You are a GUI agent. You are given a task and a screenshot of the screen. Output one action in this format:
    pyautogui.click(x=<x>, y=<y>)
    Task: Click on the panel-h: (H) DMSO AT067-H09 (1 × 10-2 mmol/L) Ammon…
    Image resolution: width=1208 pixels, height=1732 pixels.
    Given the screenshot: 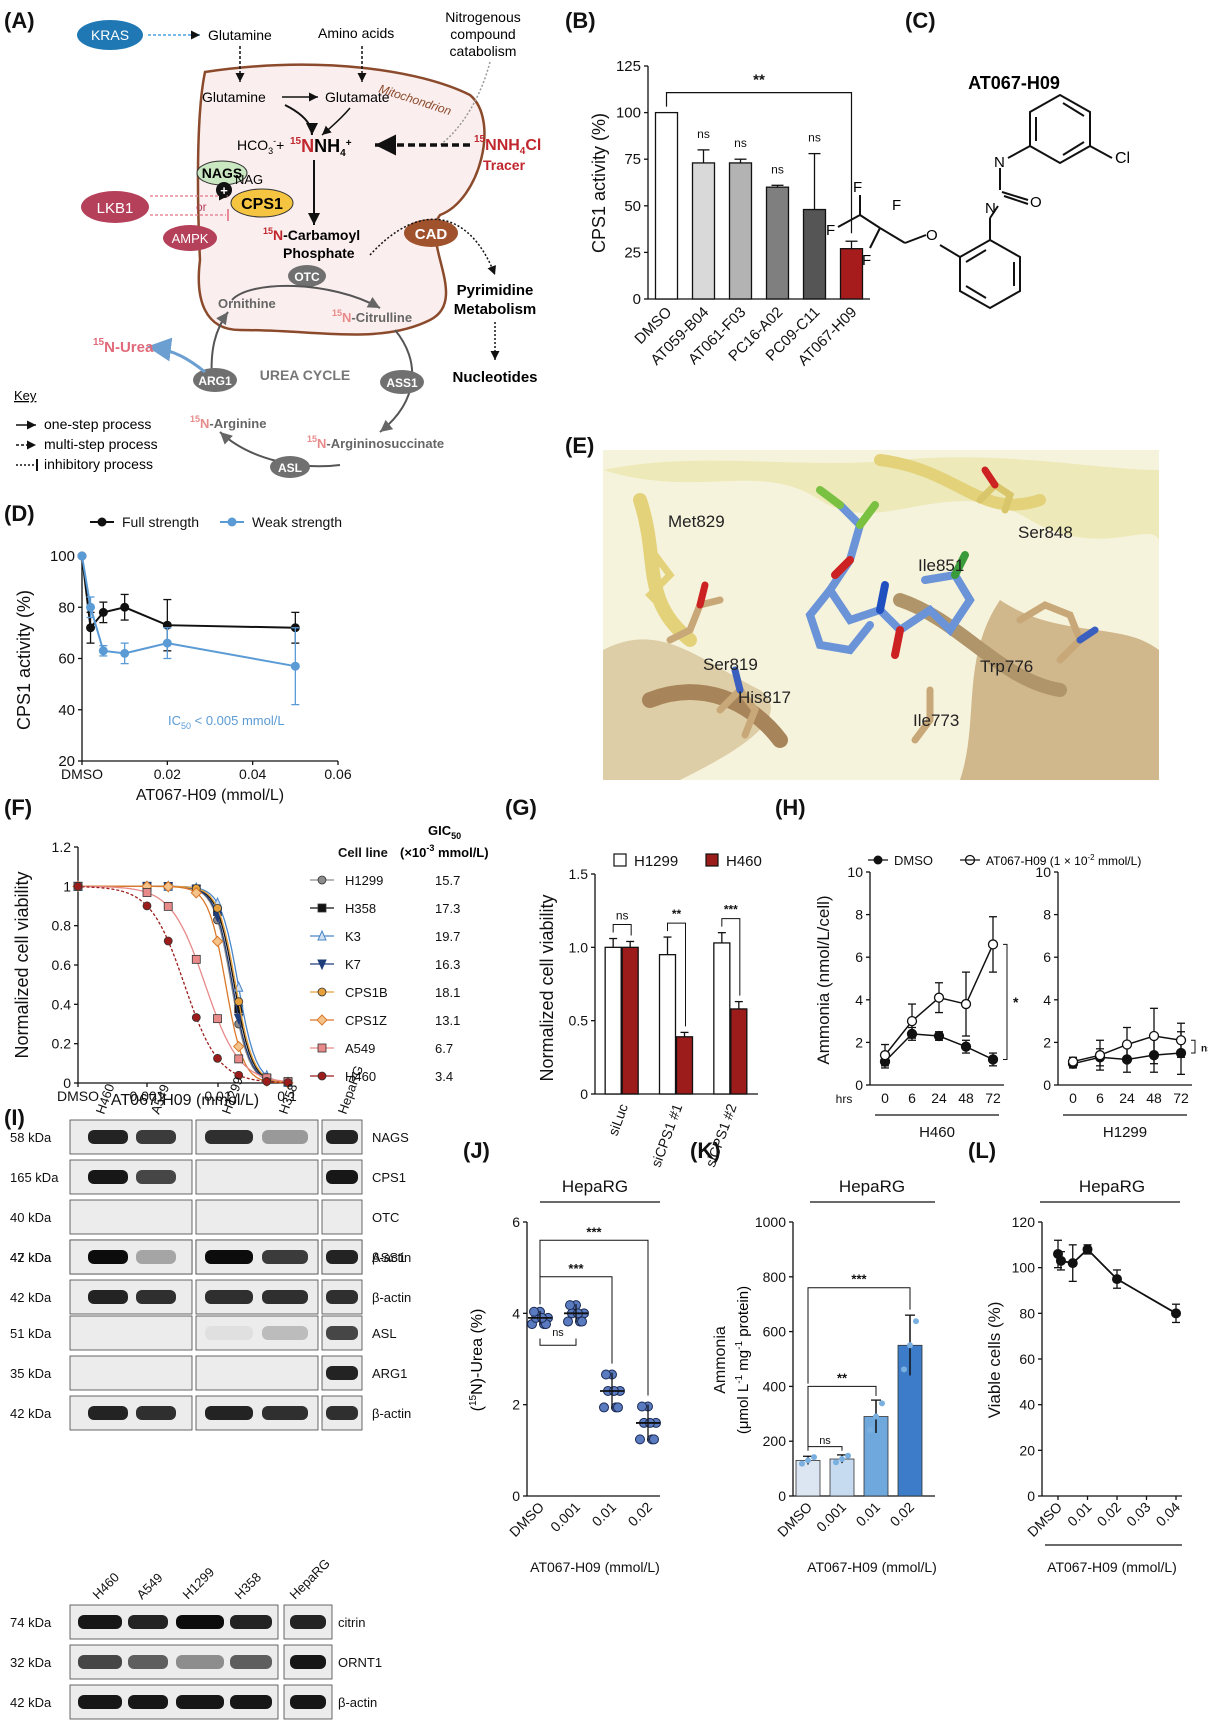 What is the action you would take?
    pyautogui.click(x=991, y=968)
    